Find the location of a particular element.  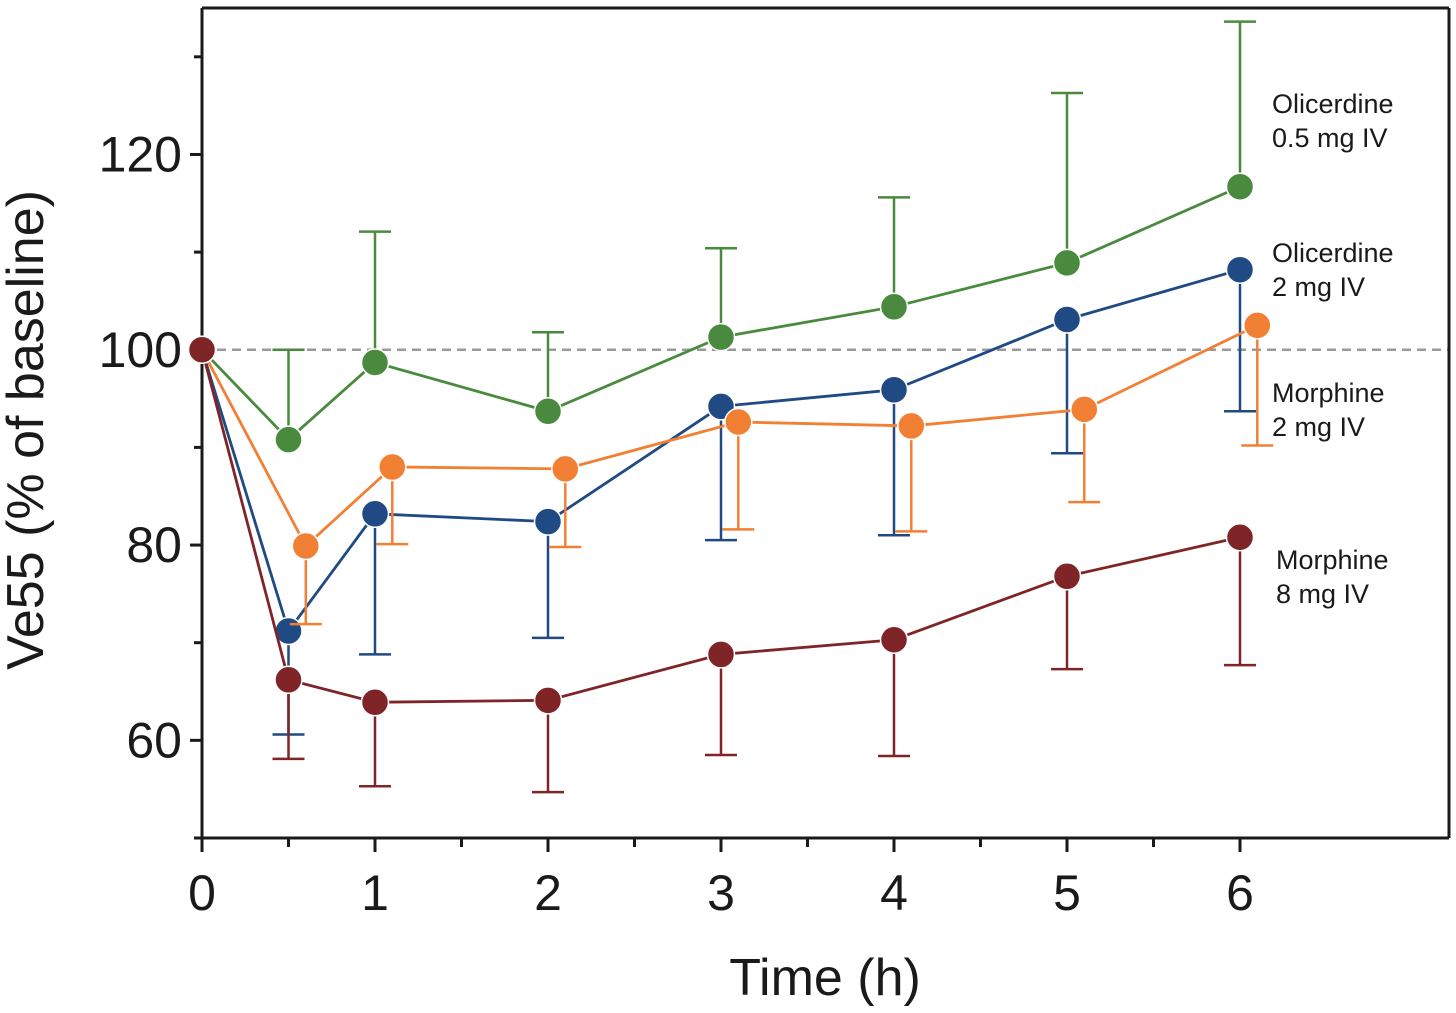

y-tick-label: 100 is located at coordinates (140, 350).